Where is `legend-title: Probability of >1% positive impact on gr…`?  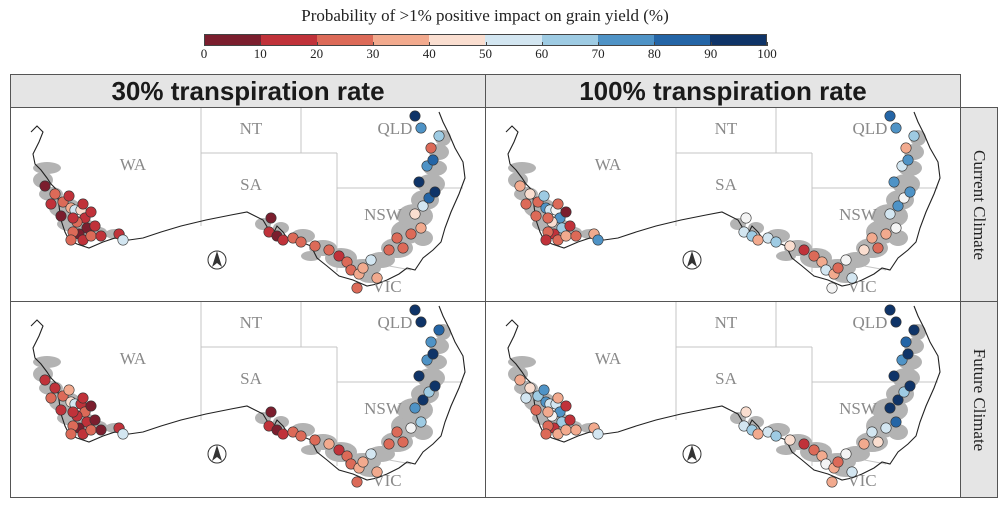 legend-title: Probability of >1% positive impact on gr… is located at coordinates (485, 15).